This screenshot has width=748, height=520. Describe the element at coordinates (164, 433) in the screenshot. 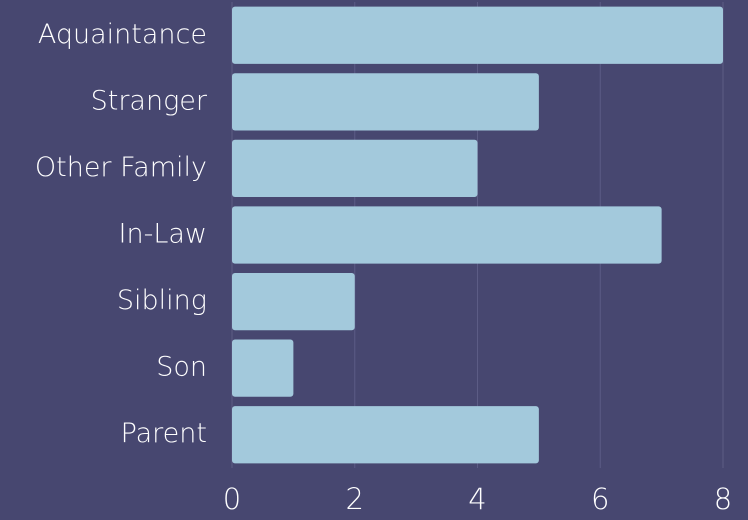

I see `y-tick-label: Parent` at that location.